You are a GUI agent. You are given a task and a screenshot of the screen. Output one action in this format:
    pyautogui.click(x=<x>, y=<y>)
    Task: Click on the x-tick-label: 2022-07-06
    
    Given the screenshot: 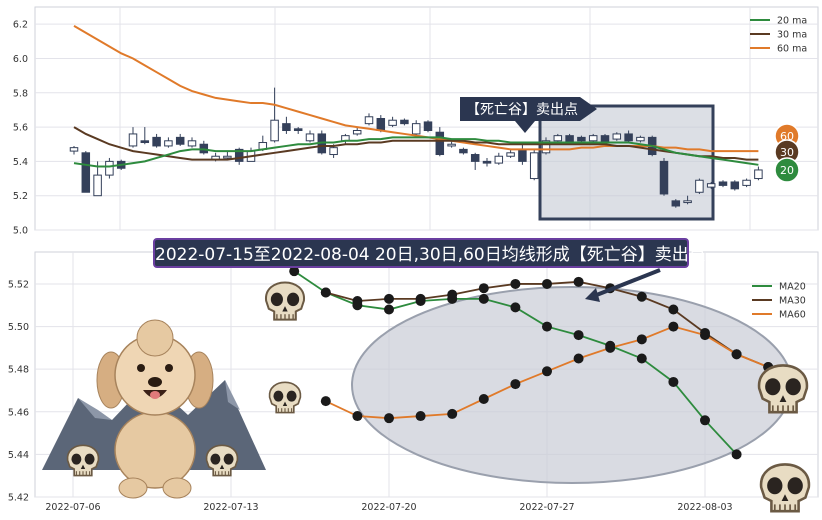 What is the action you would take?
    pyautogui.click(x=72, y=507)
    